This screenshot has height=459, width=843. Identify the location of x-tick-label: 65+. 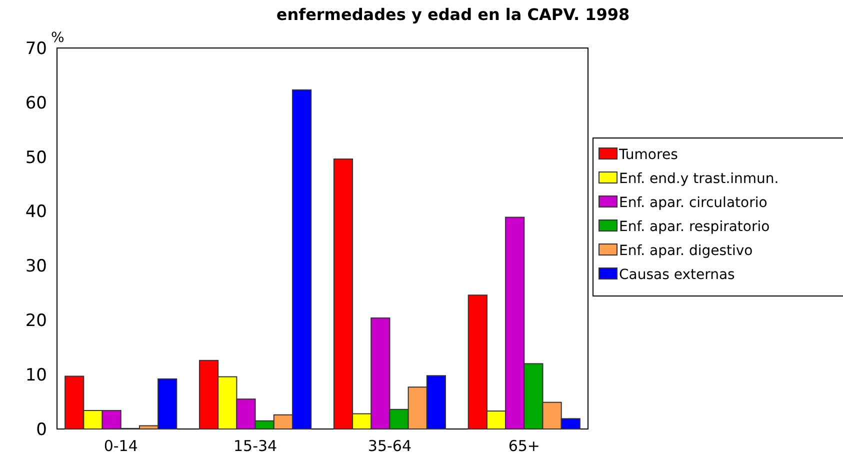
(524, 446).